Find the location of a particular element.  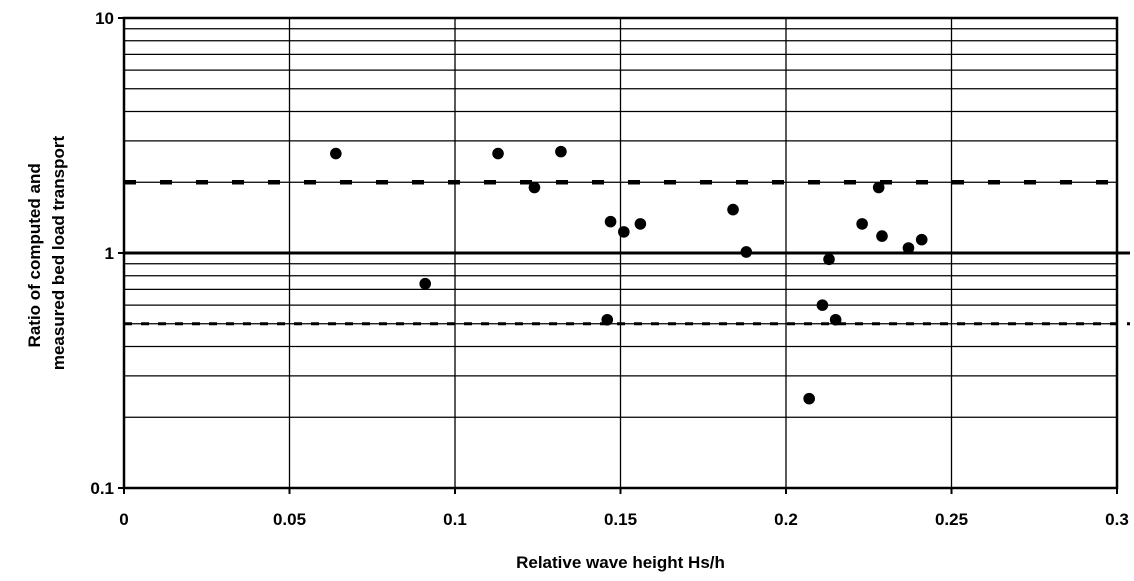

x-tick-label: 0 is located at coordinates (123, 519).